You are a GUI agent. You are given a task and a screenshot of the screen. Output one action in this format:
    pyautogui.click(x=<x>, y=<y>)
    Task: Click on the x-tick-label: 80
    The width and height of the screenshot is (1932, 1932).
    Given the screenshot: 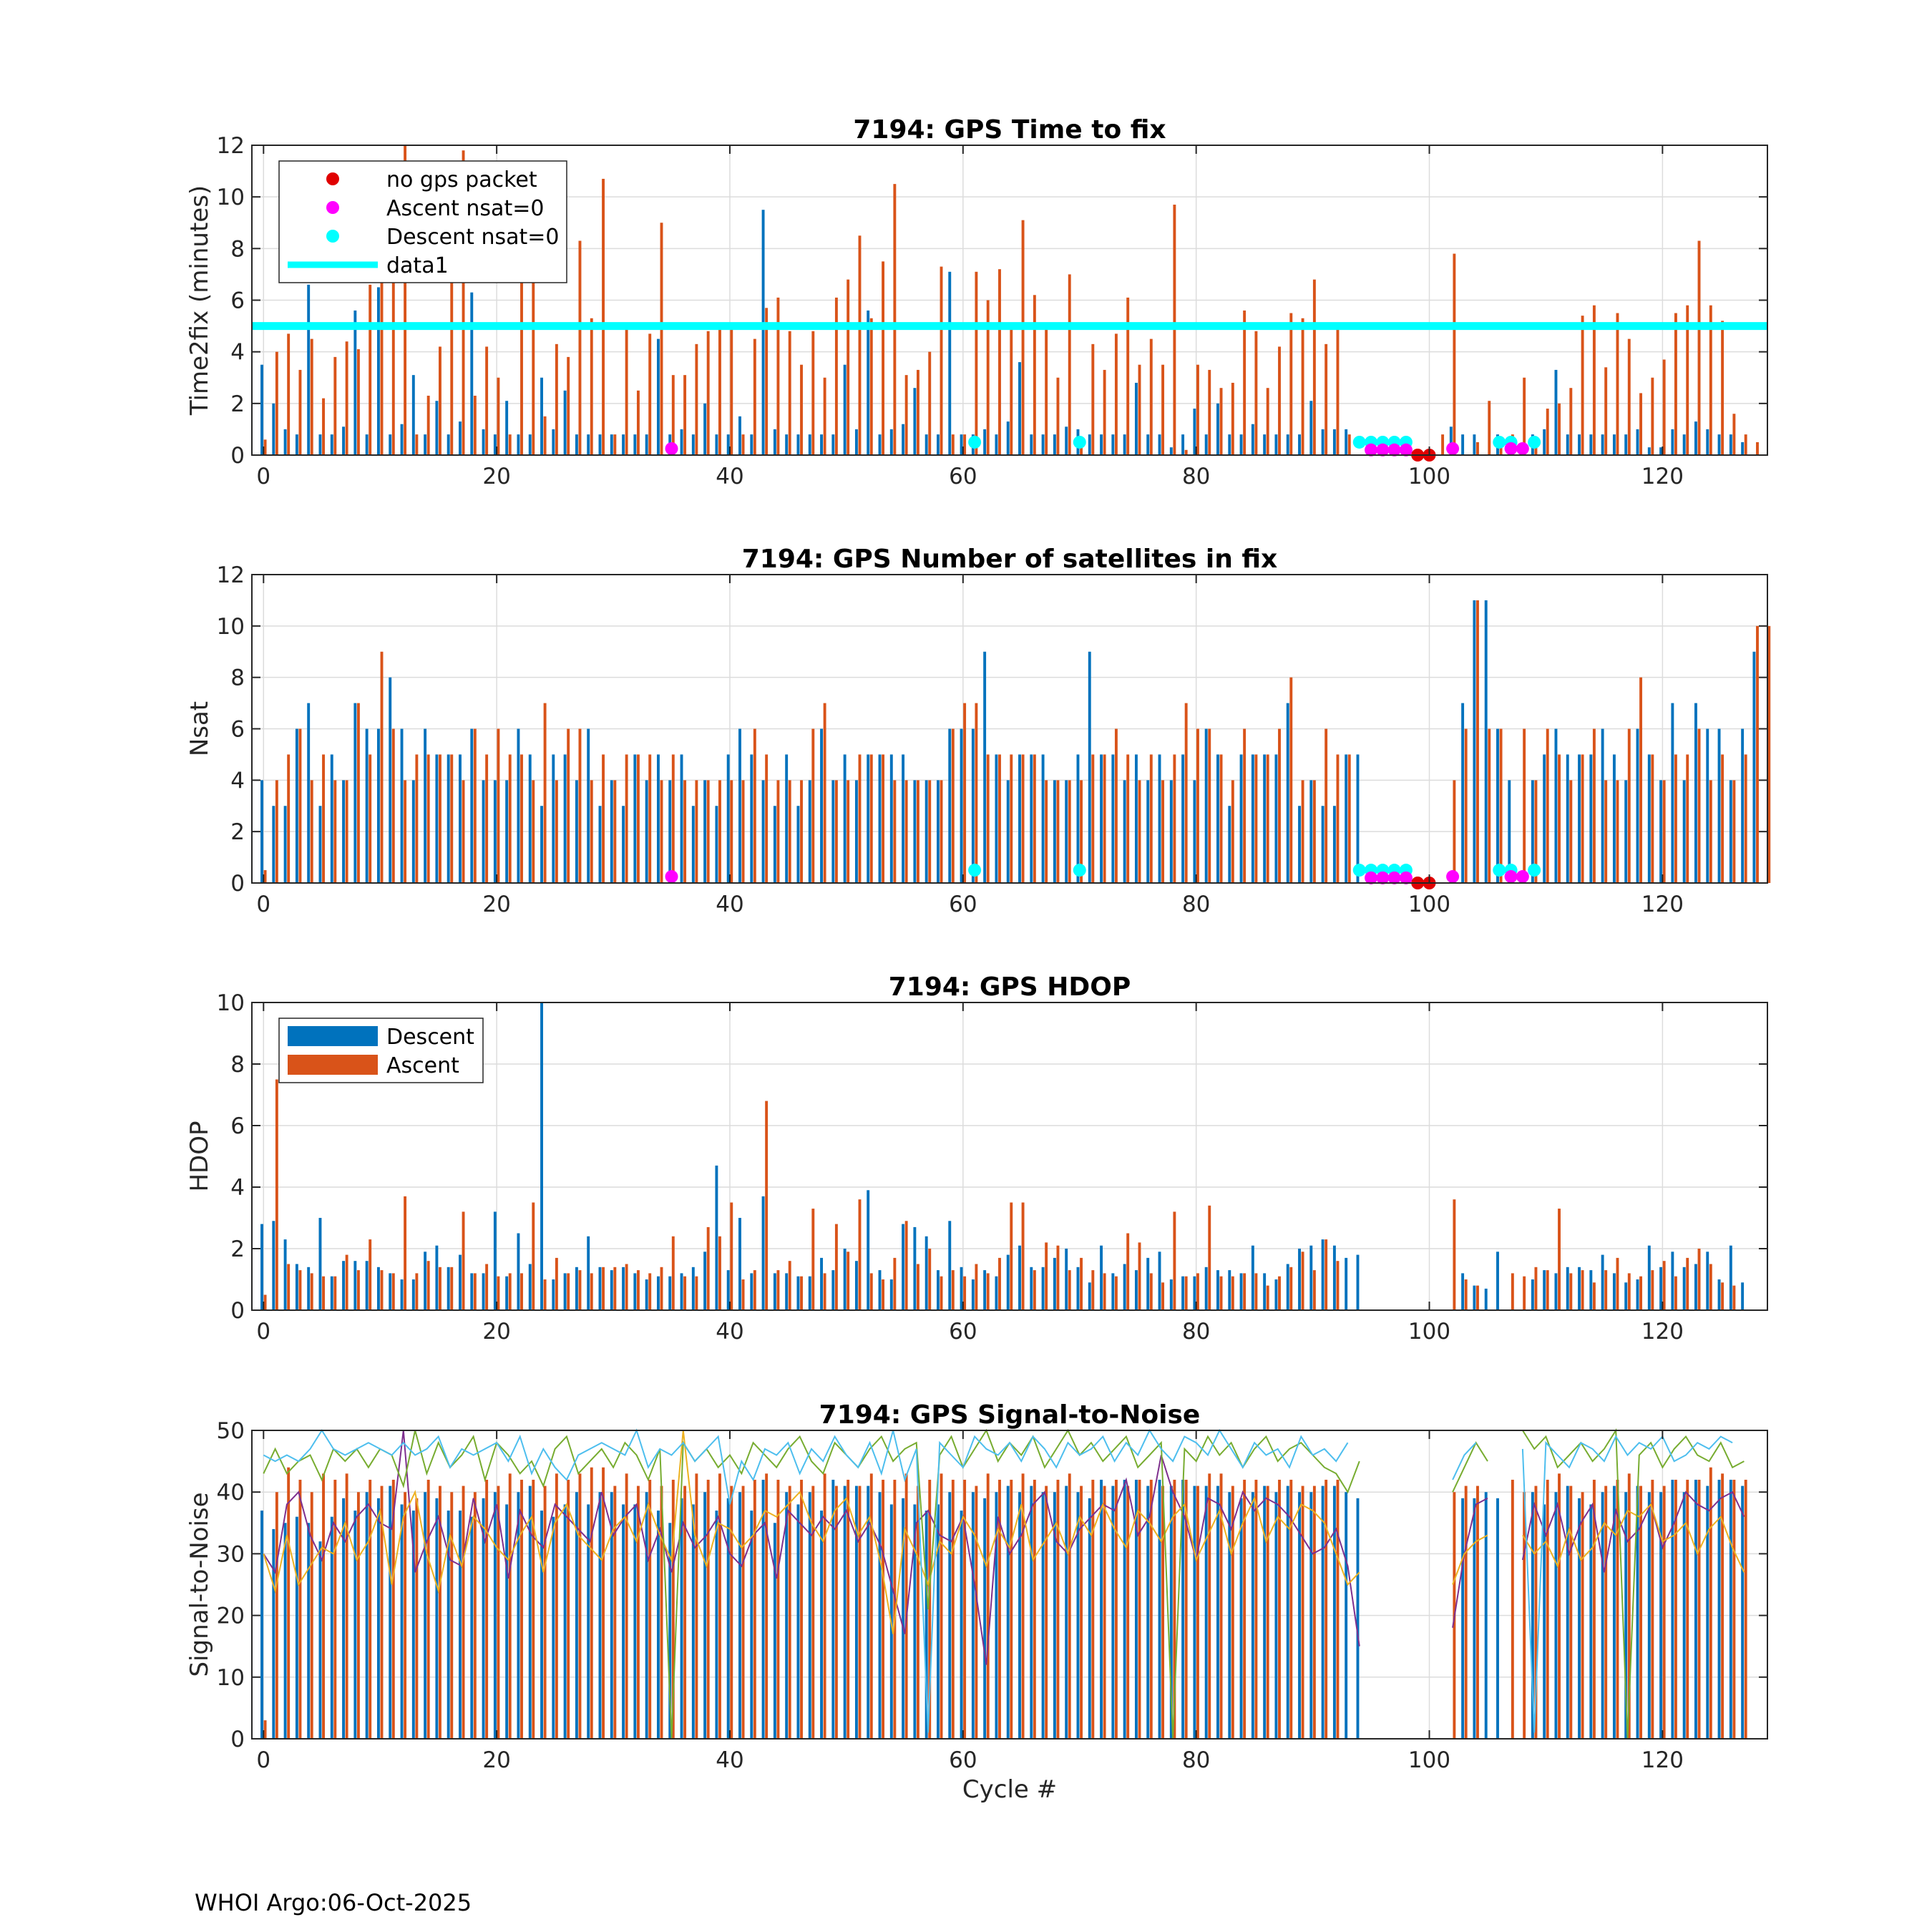 What is the action you would take?
    pyautogui.click(x=1196, y=904)
    